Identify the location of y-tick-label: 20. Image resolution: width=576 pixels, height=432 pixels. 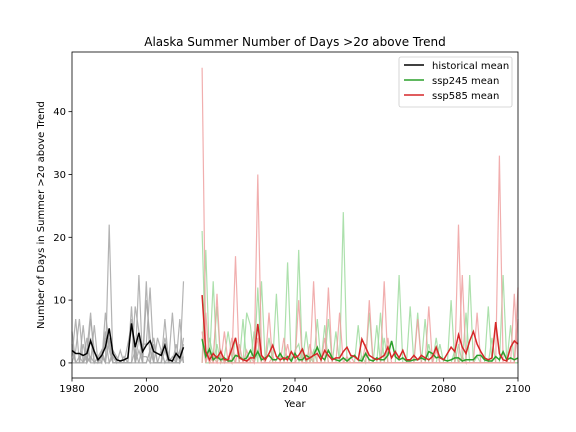
(59, 238).